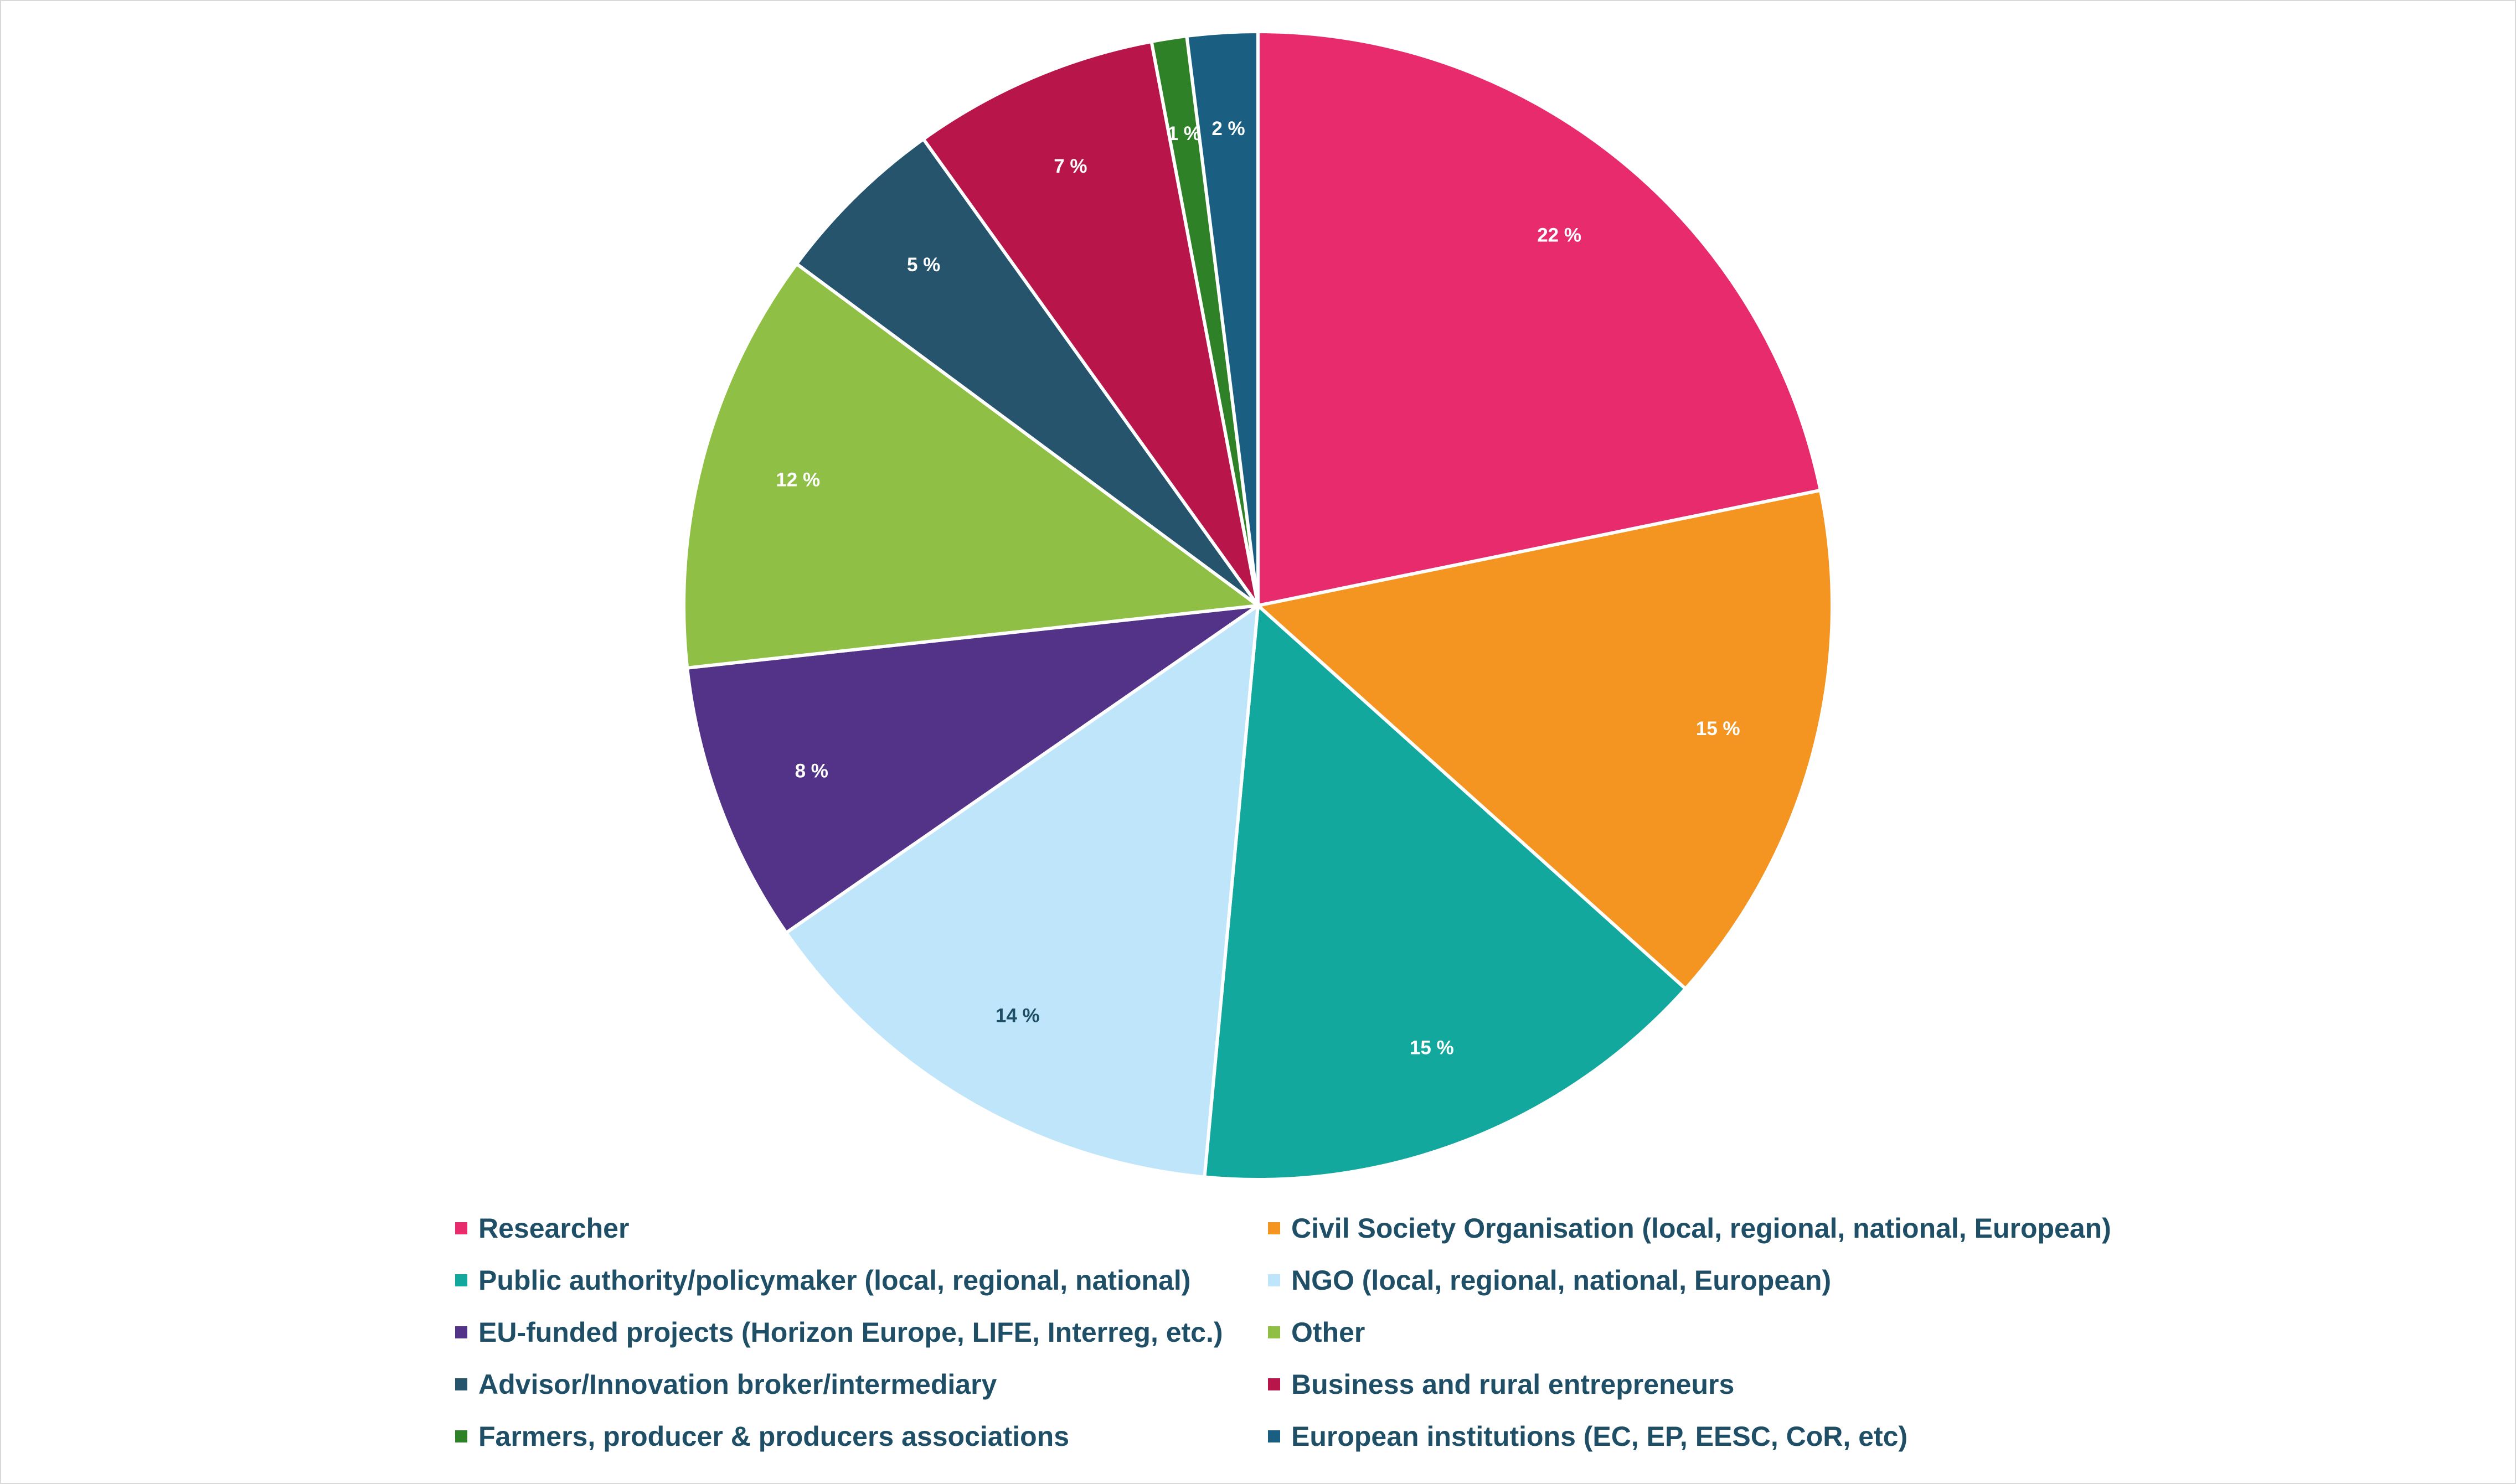 This screenshot has height=1484, width=2516. I want to click on legend-item-7: Business and rural entrepreneurs, so click(1683, 1384).